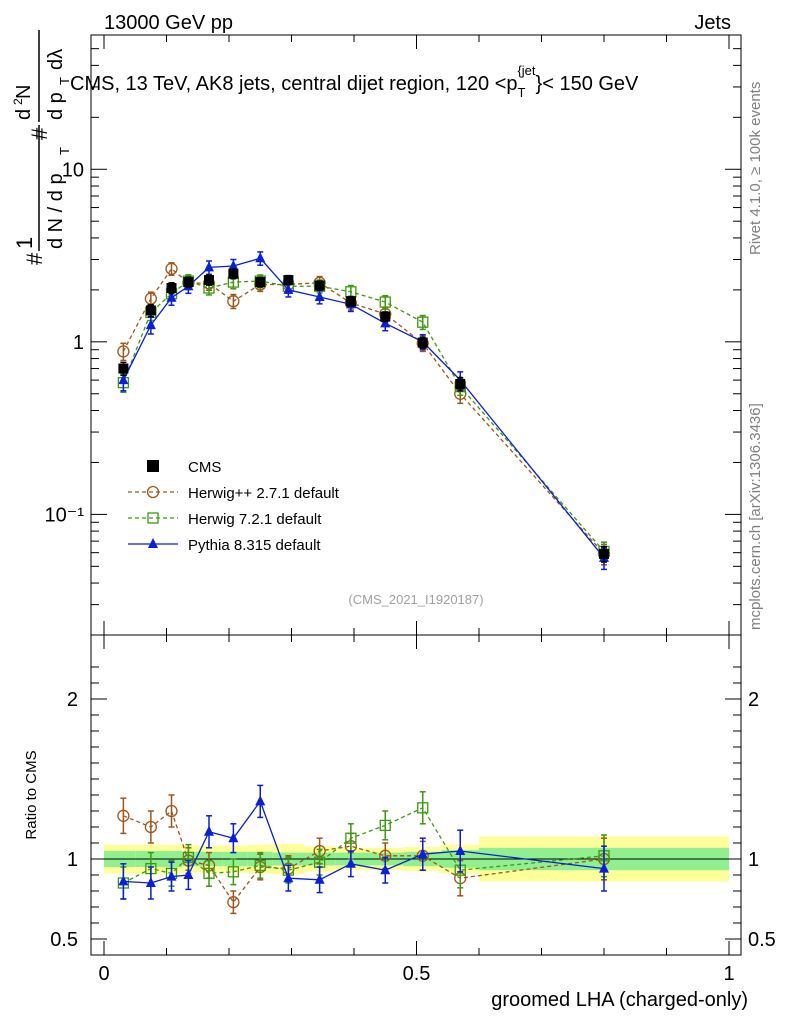  What do you see at coordinates (78, 343) in the screenshot?
I see `y-tick-label: 1` at bounding box center [78, 343].